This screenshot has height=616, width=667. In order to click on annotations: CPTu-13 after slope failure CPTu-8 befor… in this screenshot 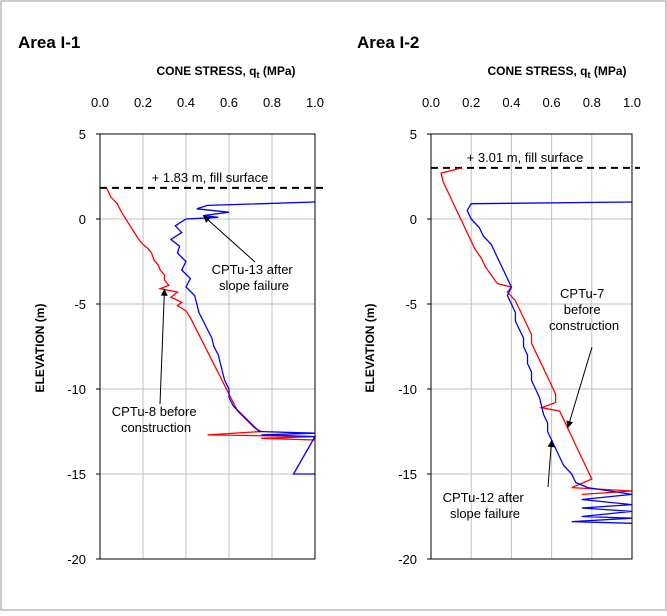, I will do `click(204, 325)`.